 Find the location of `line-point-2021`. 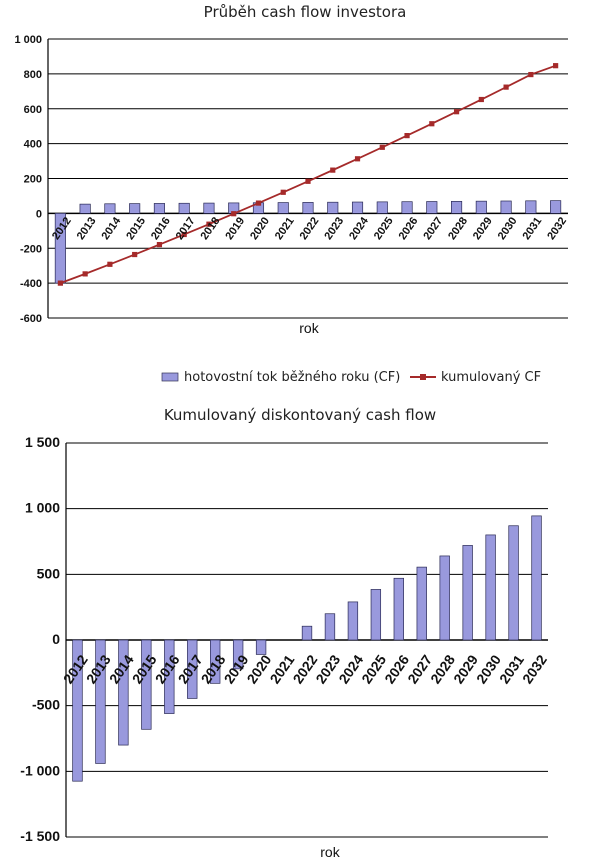

line-point-2021 is located at coordinates (283, 192).